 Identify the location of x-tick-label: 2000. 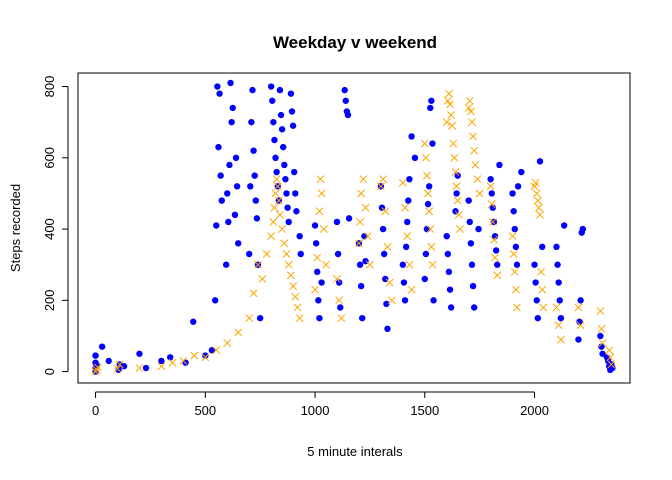
(534, 410).